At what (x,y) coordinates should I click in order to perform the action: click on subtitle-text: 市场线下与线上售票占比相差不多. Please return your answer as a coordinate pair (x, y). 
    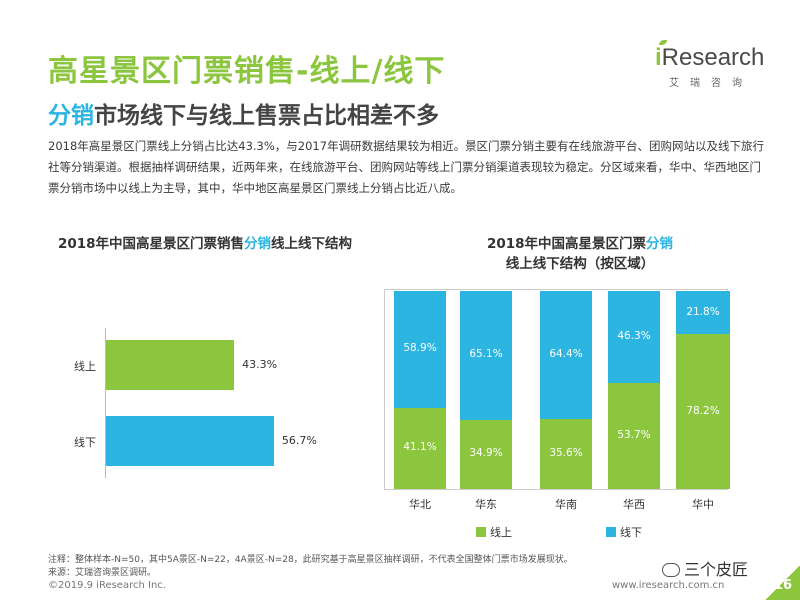
    Looking at the image, I should click on (266, 116).